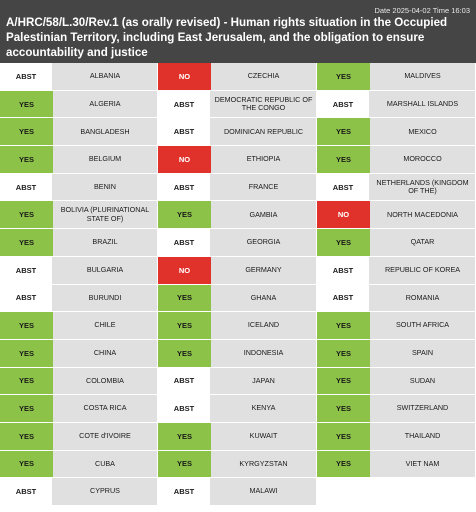 The height and width of the screenshot is (512, 476). I want to click on vote-row: YES GHANA, so click(237, 298).